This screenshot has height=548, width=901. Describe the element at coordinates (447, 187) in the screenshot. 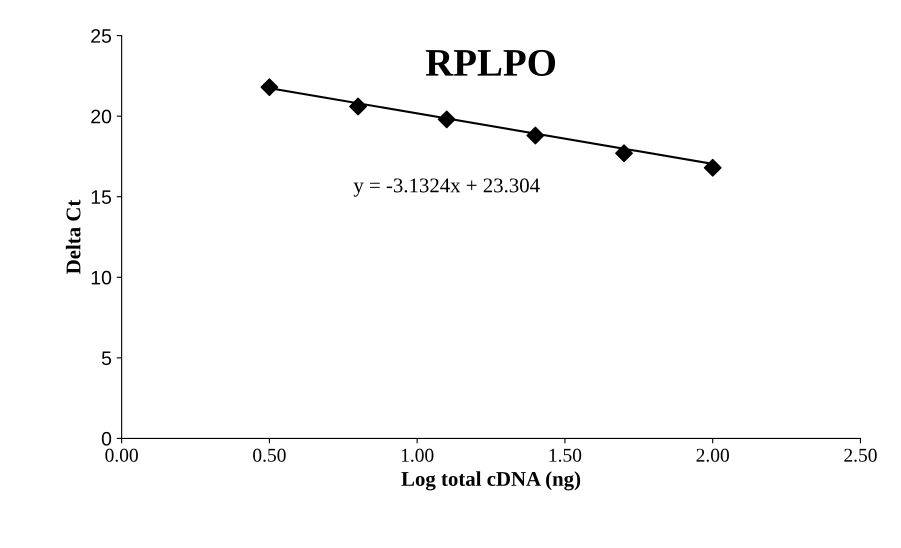

I see `annotation: y = -3.1324x + 23.304` at that location.